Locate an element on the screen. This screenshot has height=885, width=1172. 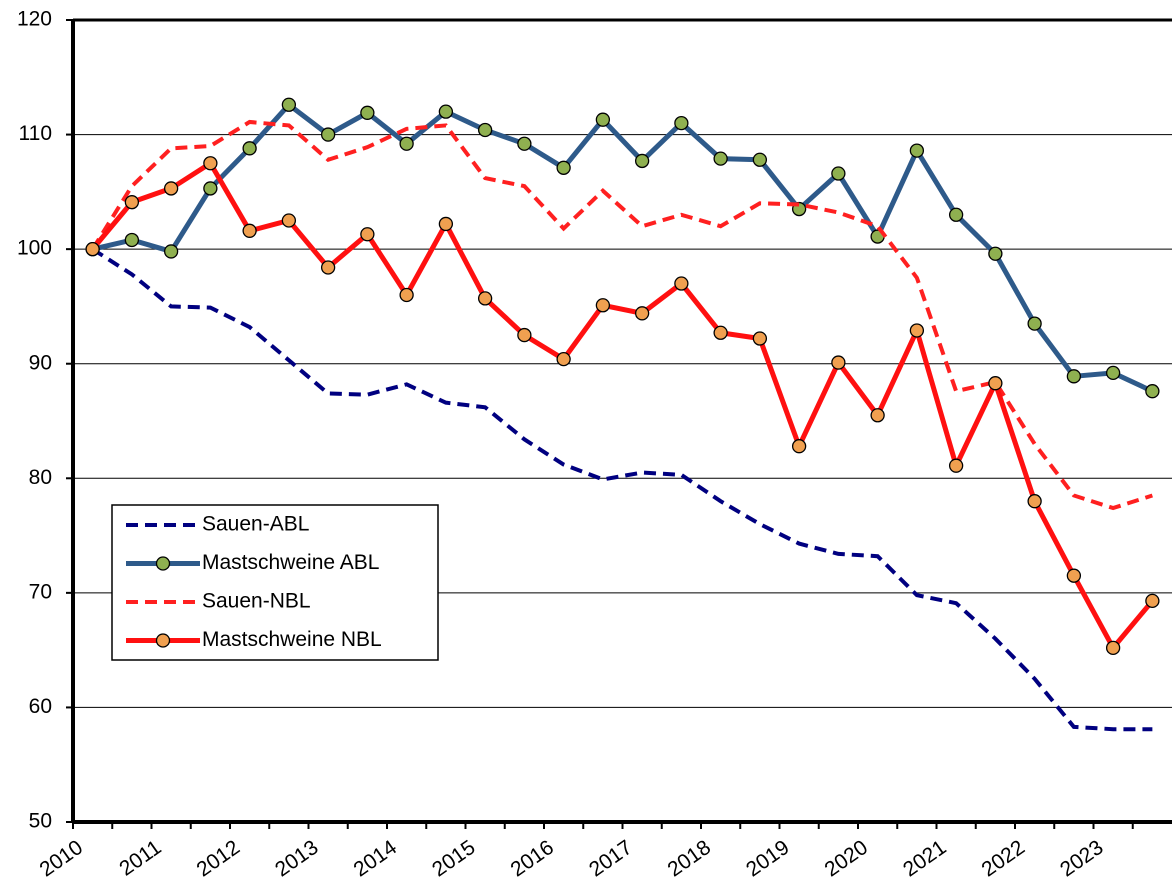
y-tick-label: 80 is located at coordinates (40, 477).